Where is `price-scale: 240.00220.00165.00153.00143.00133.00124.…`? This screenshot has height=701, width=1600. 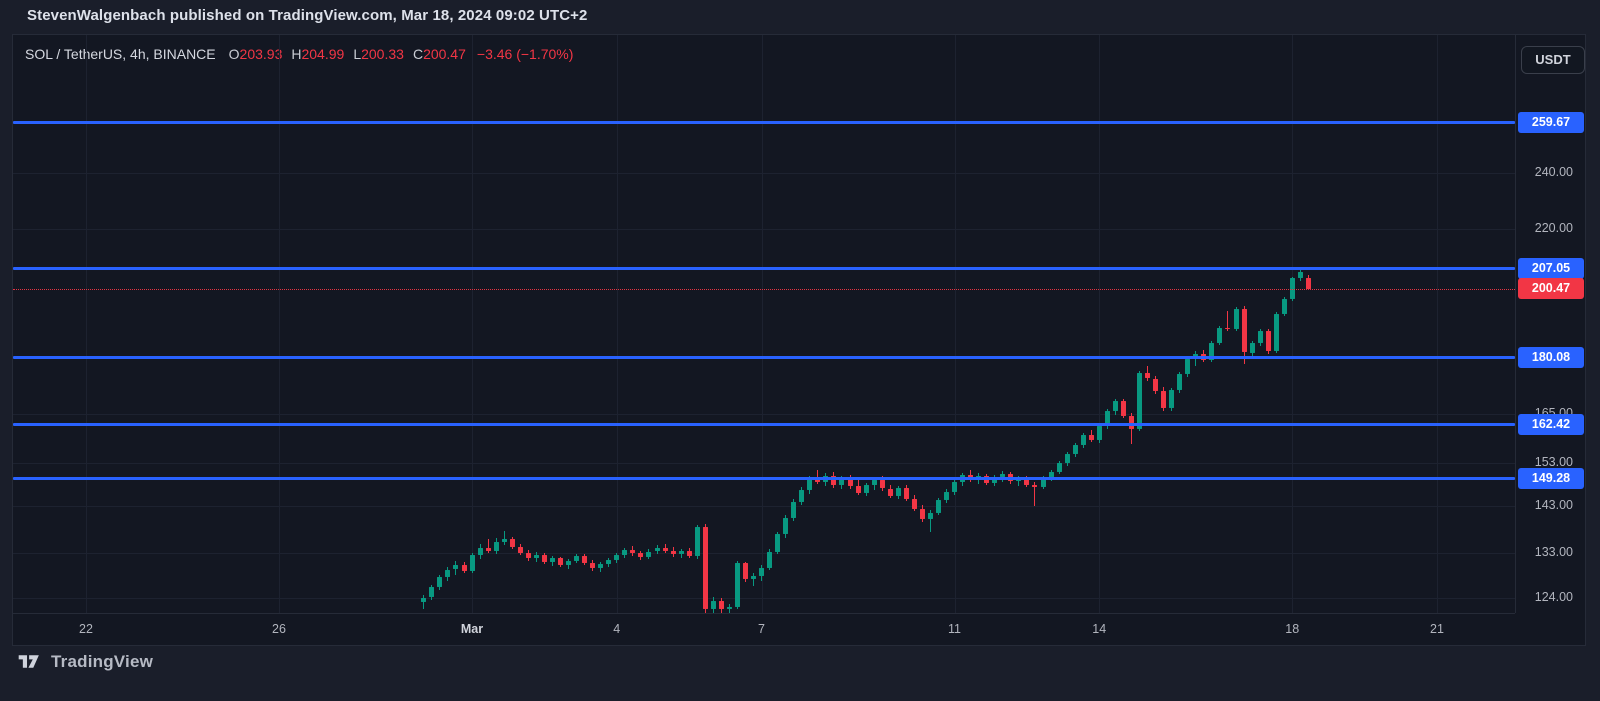 price-scale: 240.00220.00165.00153.00143.00133.00124.… is located at coordinates (1551, 324).